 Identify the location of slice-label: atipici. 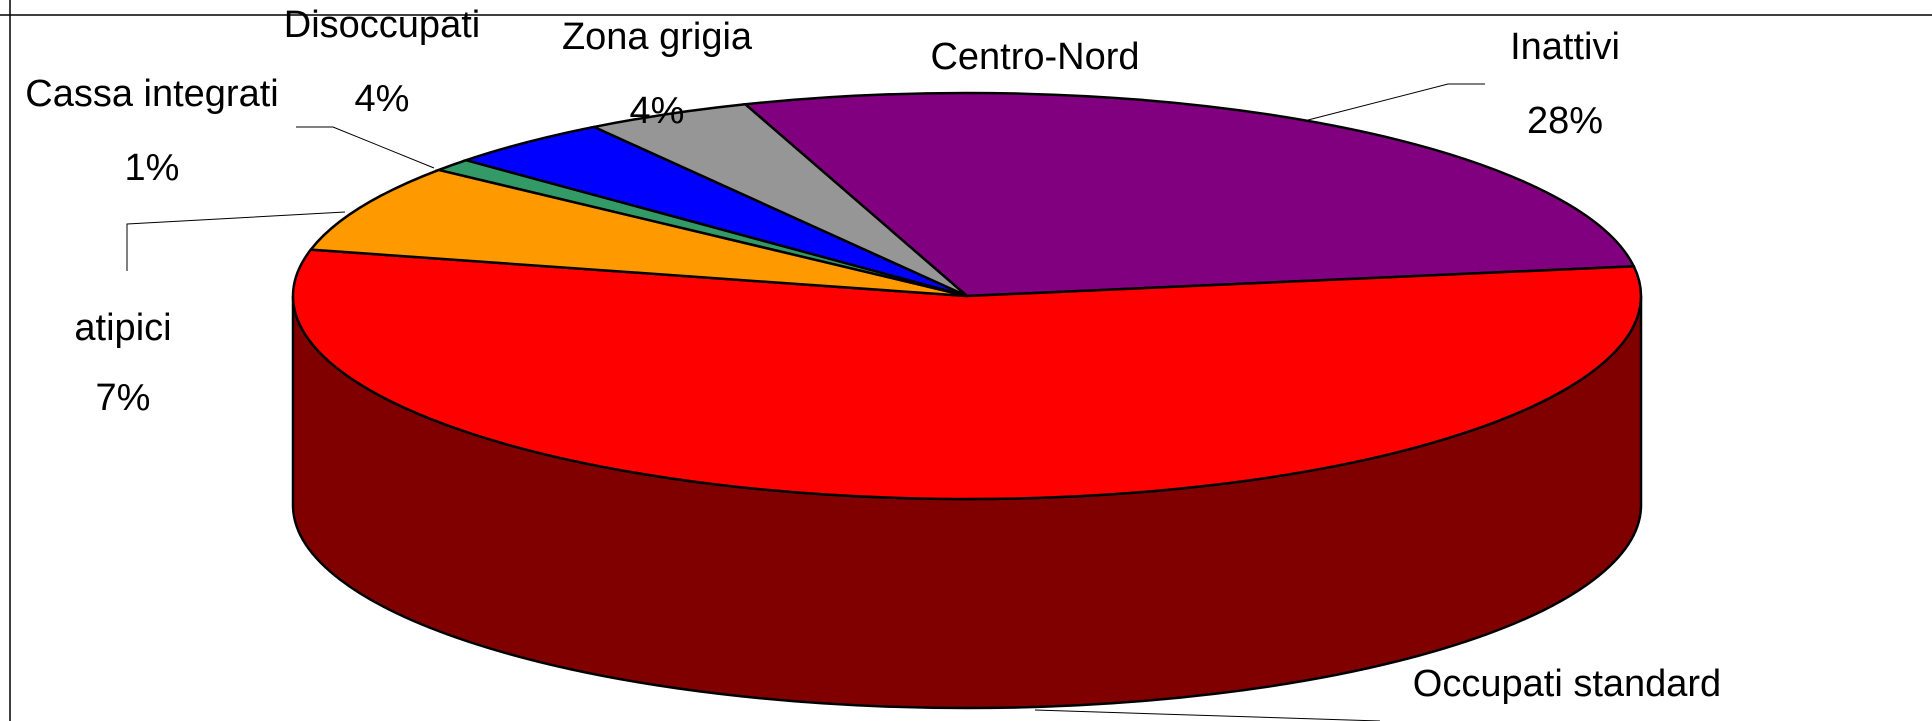
(122, 328).